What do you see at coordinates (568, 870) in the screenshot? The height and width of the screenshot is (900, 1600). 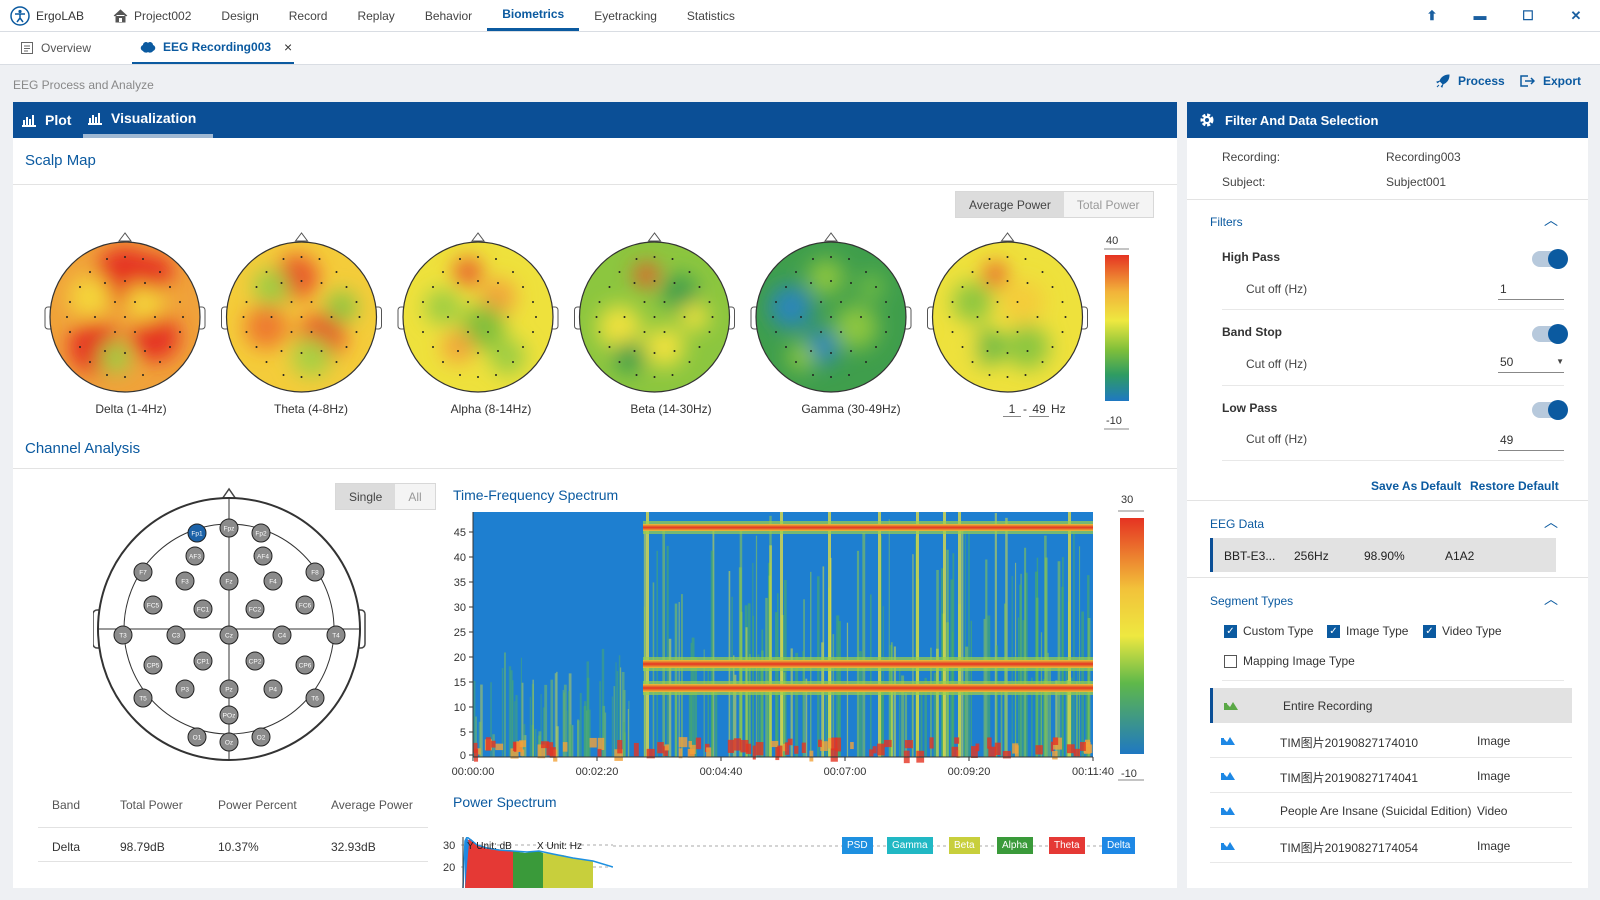 I see `ps-beta-area` at bounding box center [568, 870].